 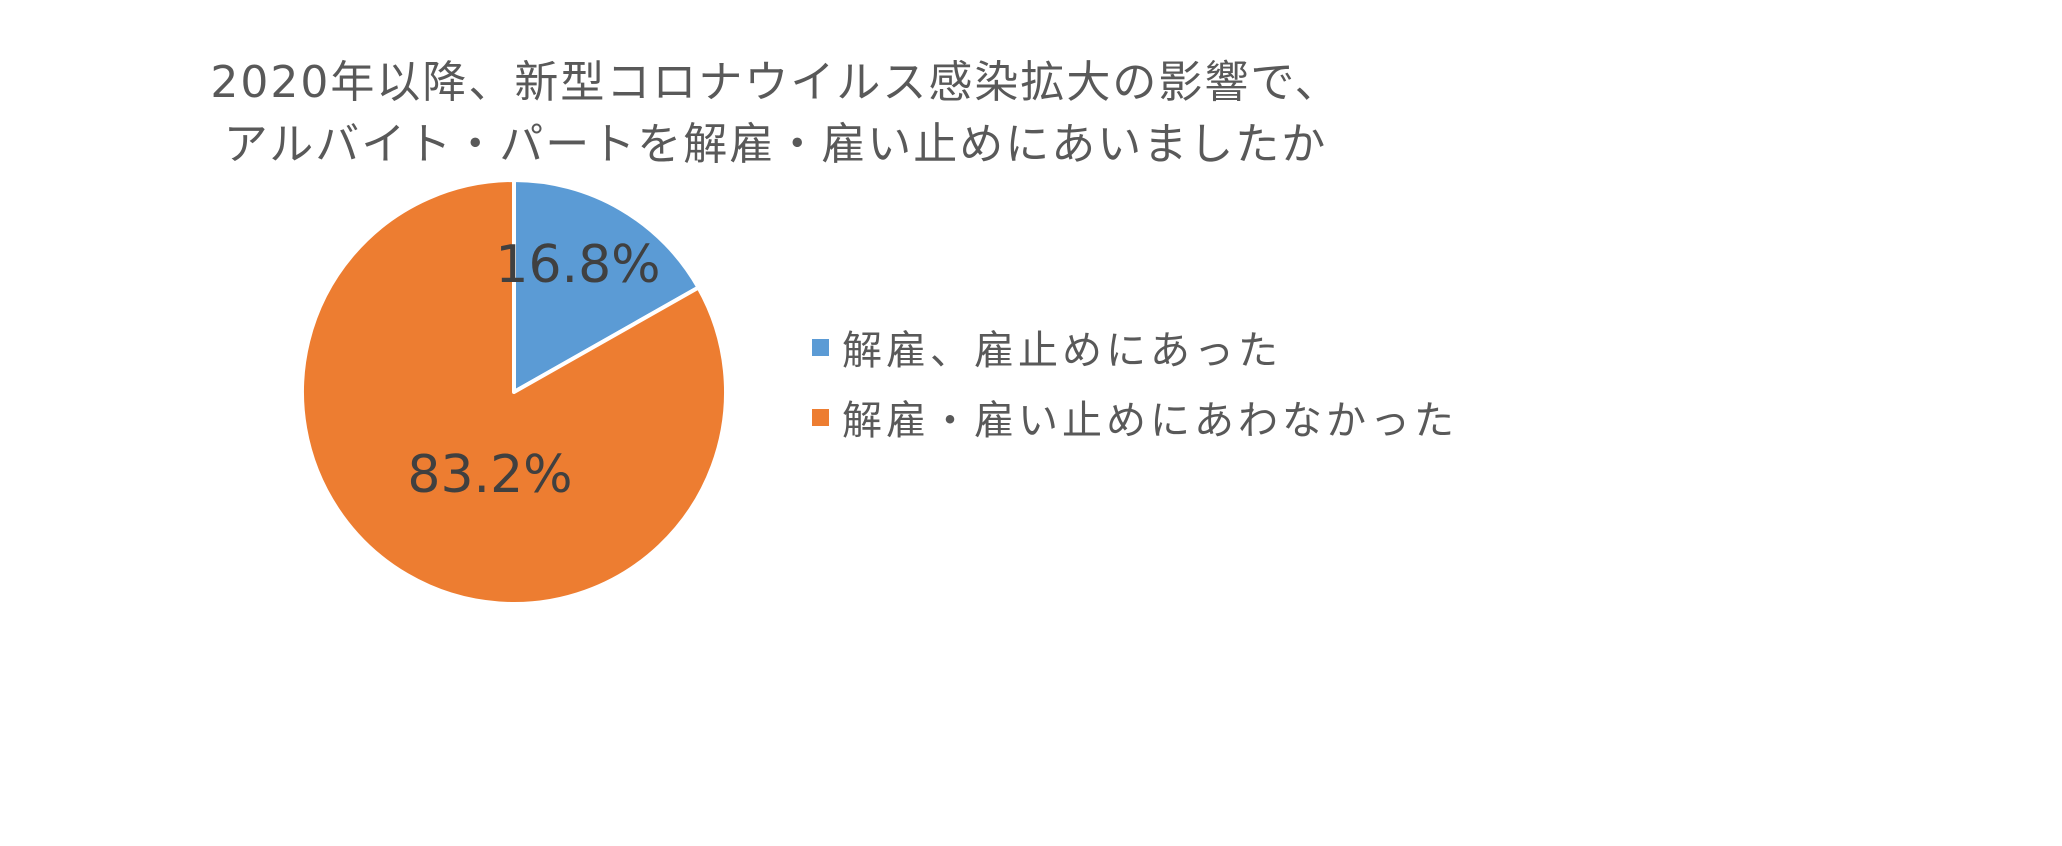 What do you see at coordinates (820, 417) in the screenshot?
I see `legend-swatch-not-laid-off` at bounding box center [820, 417].